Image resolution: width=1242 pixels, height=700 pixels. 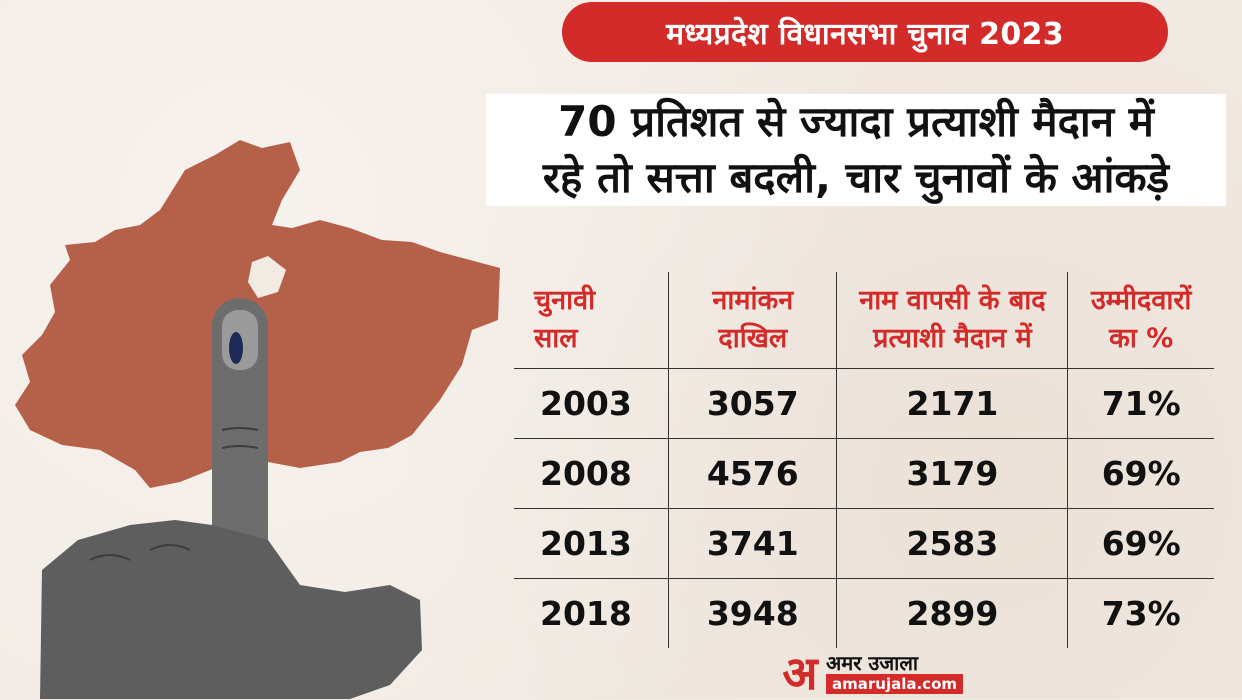 I want to click on cell-candidates: 3179, so click(x=952, y=473).